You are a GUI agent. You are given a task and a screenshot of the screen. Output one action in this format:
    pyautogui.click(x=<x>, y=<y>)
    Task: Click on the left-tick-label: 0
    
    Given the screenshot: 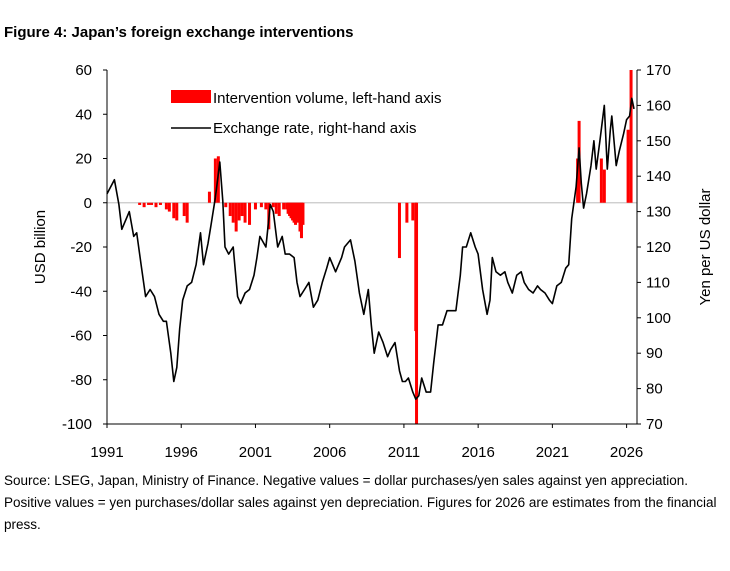 What is the action you would take?
    pyautogui.click(x=88, y=203)
    